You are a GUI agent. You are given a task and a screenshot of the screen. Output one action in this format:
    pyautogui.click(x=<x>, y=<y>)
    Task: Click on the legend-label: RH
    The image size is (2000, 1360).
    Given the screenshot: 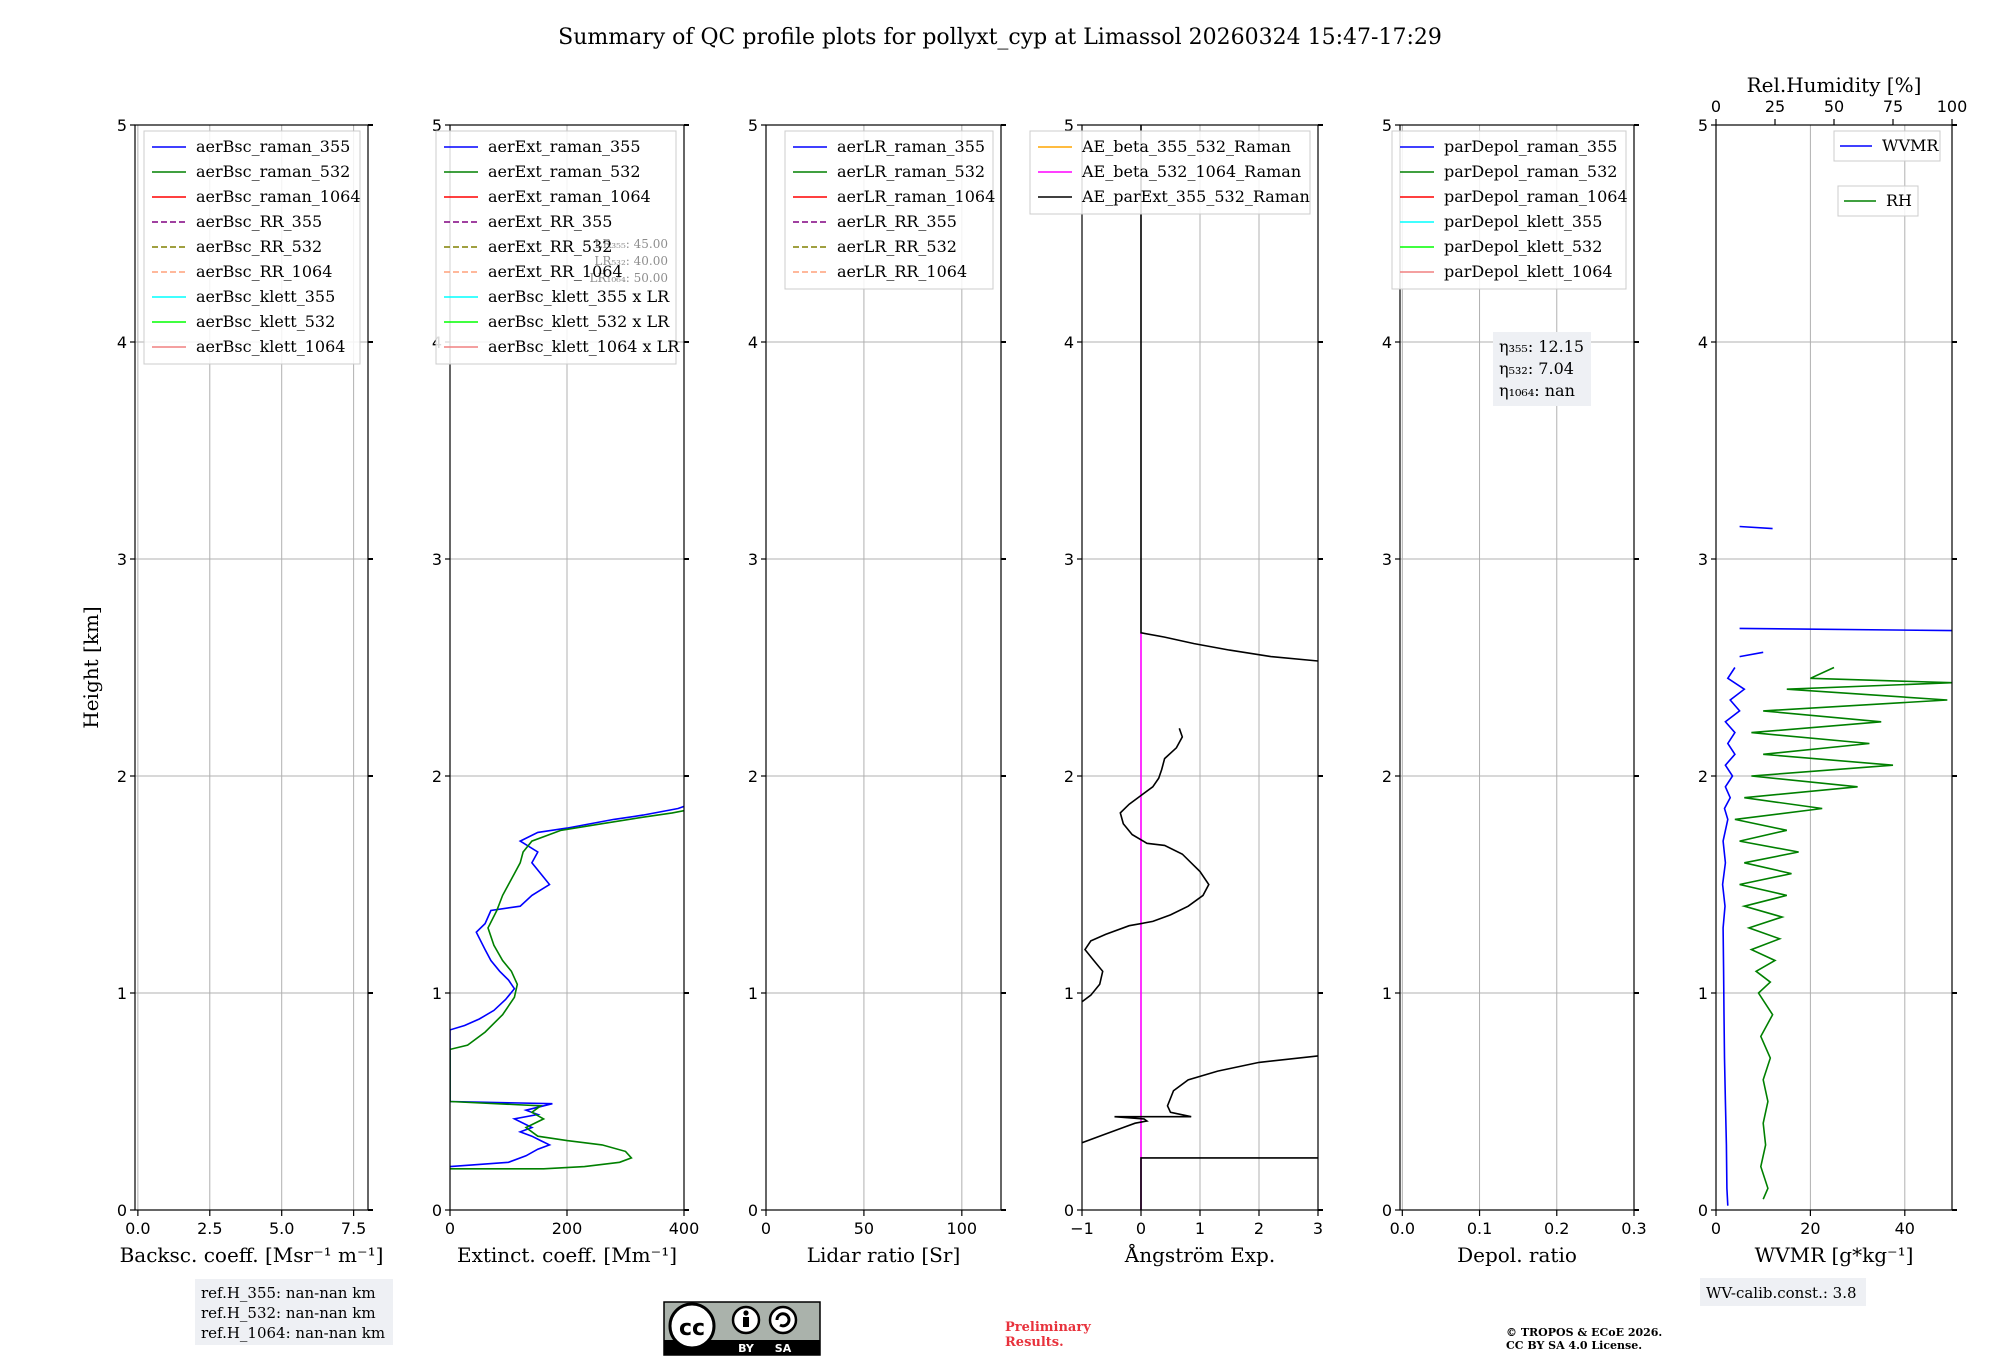 What is the action you would take?
    pyautogui.click(x=1899, y=200)
    